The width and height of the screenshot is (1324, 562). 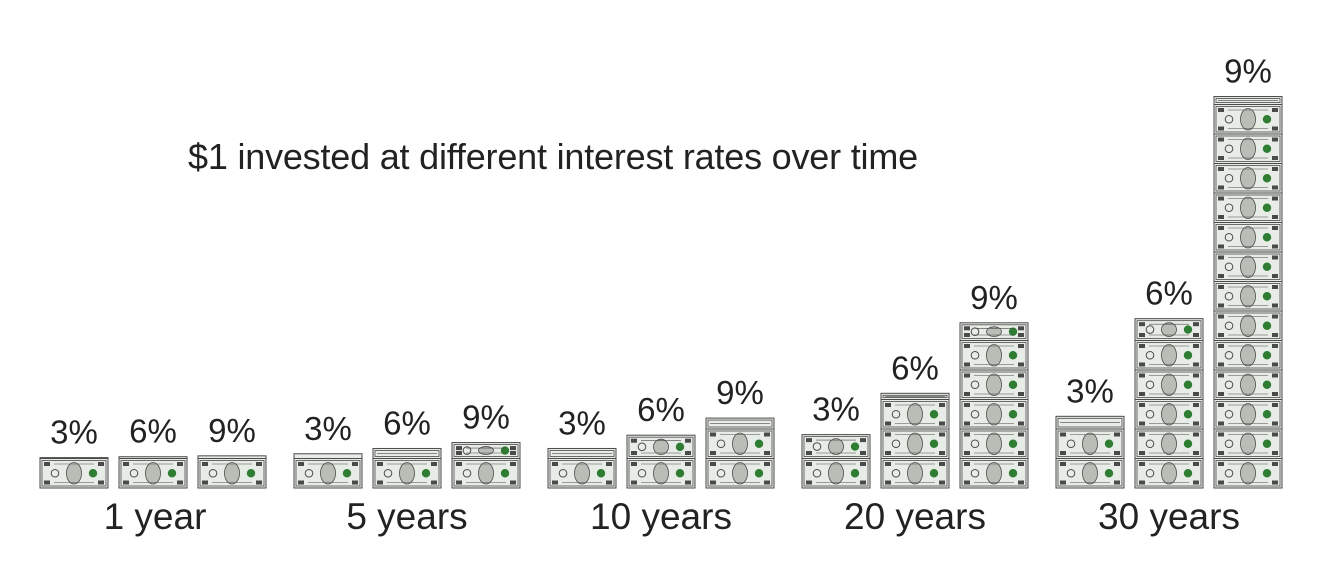 What do you see at coordinates (155, 516) in the screenshot?
I see `time-period-label: 1 year` at bounding box center [155, 516].